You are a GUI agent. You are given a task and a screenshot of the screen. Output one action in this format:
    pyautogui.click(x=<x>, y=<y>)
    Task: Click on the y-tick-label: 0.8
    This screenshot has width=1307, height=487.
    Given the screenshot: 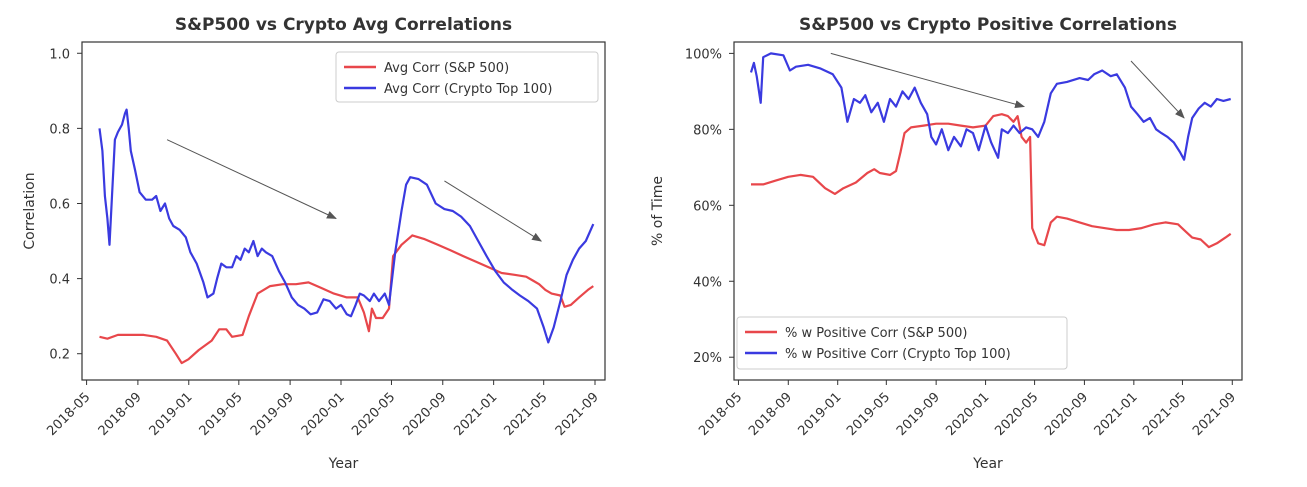 What is the action you would take?
    pyautogui.click(x=59, y=129)
    